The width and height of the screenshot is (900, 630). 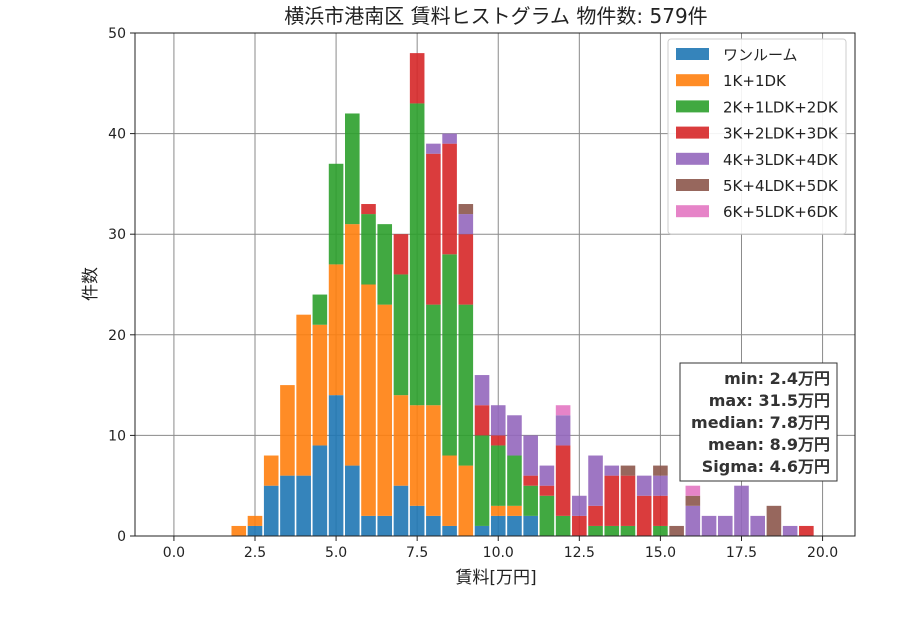 What do you see at coordinates (117, 436) in the screenshot?
I see `y-tick-label: 10` at bounding box center [117, 436].